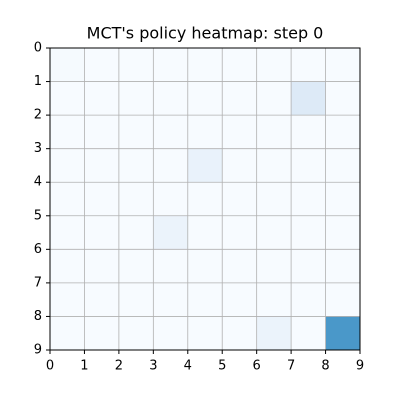  Describe the element at coordinates (325, 366) in the screenshot. I see `x-tick-label: 8` at that location.